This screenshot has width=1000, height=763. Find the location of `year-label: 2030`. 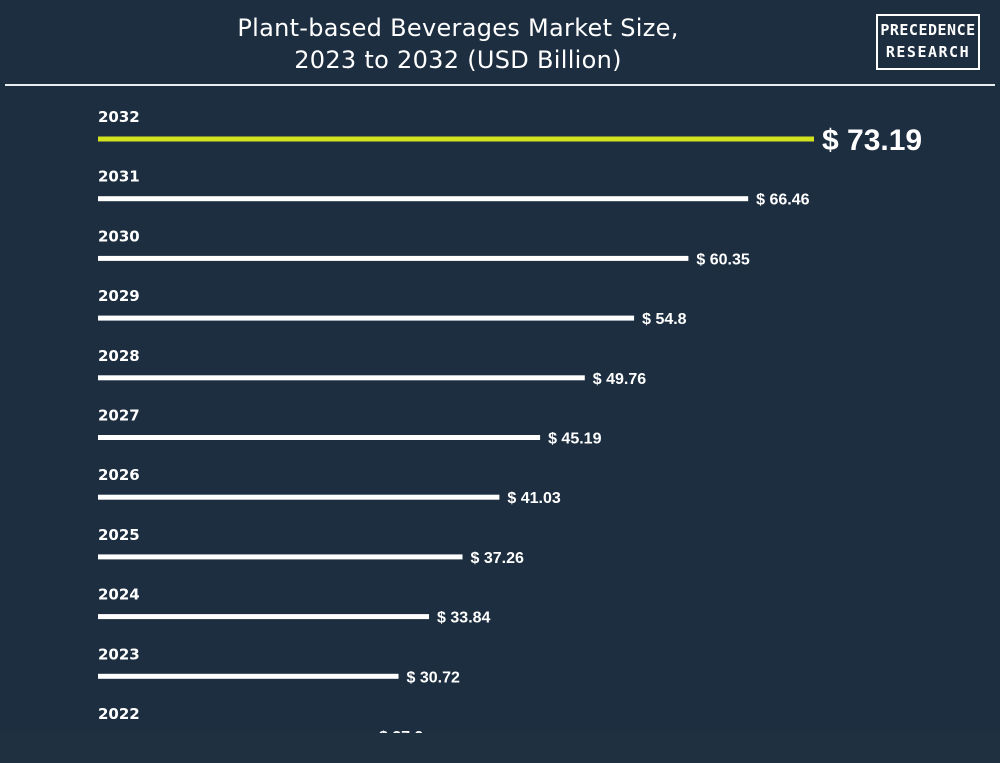

year-label: 2030 is located at coordinates (119, 236).